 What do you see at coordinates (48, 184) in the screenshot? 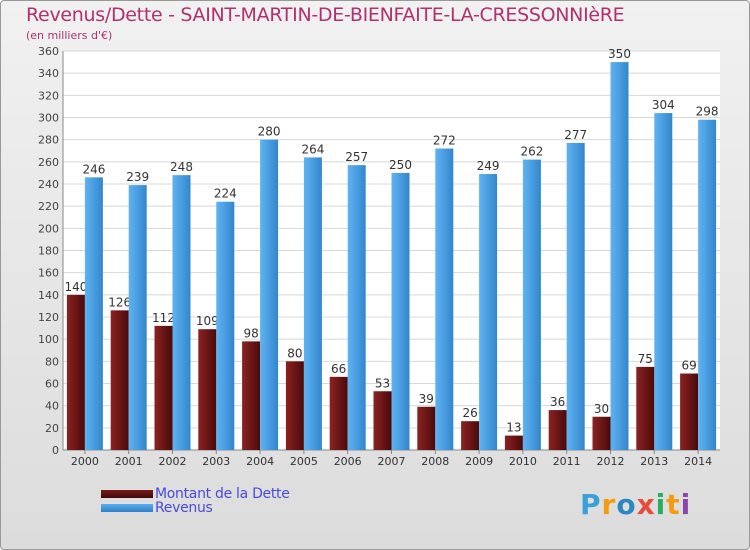
I see `y-tick-label: 240` at bounding box center [48, 184].